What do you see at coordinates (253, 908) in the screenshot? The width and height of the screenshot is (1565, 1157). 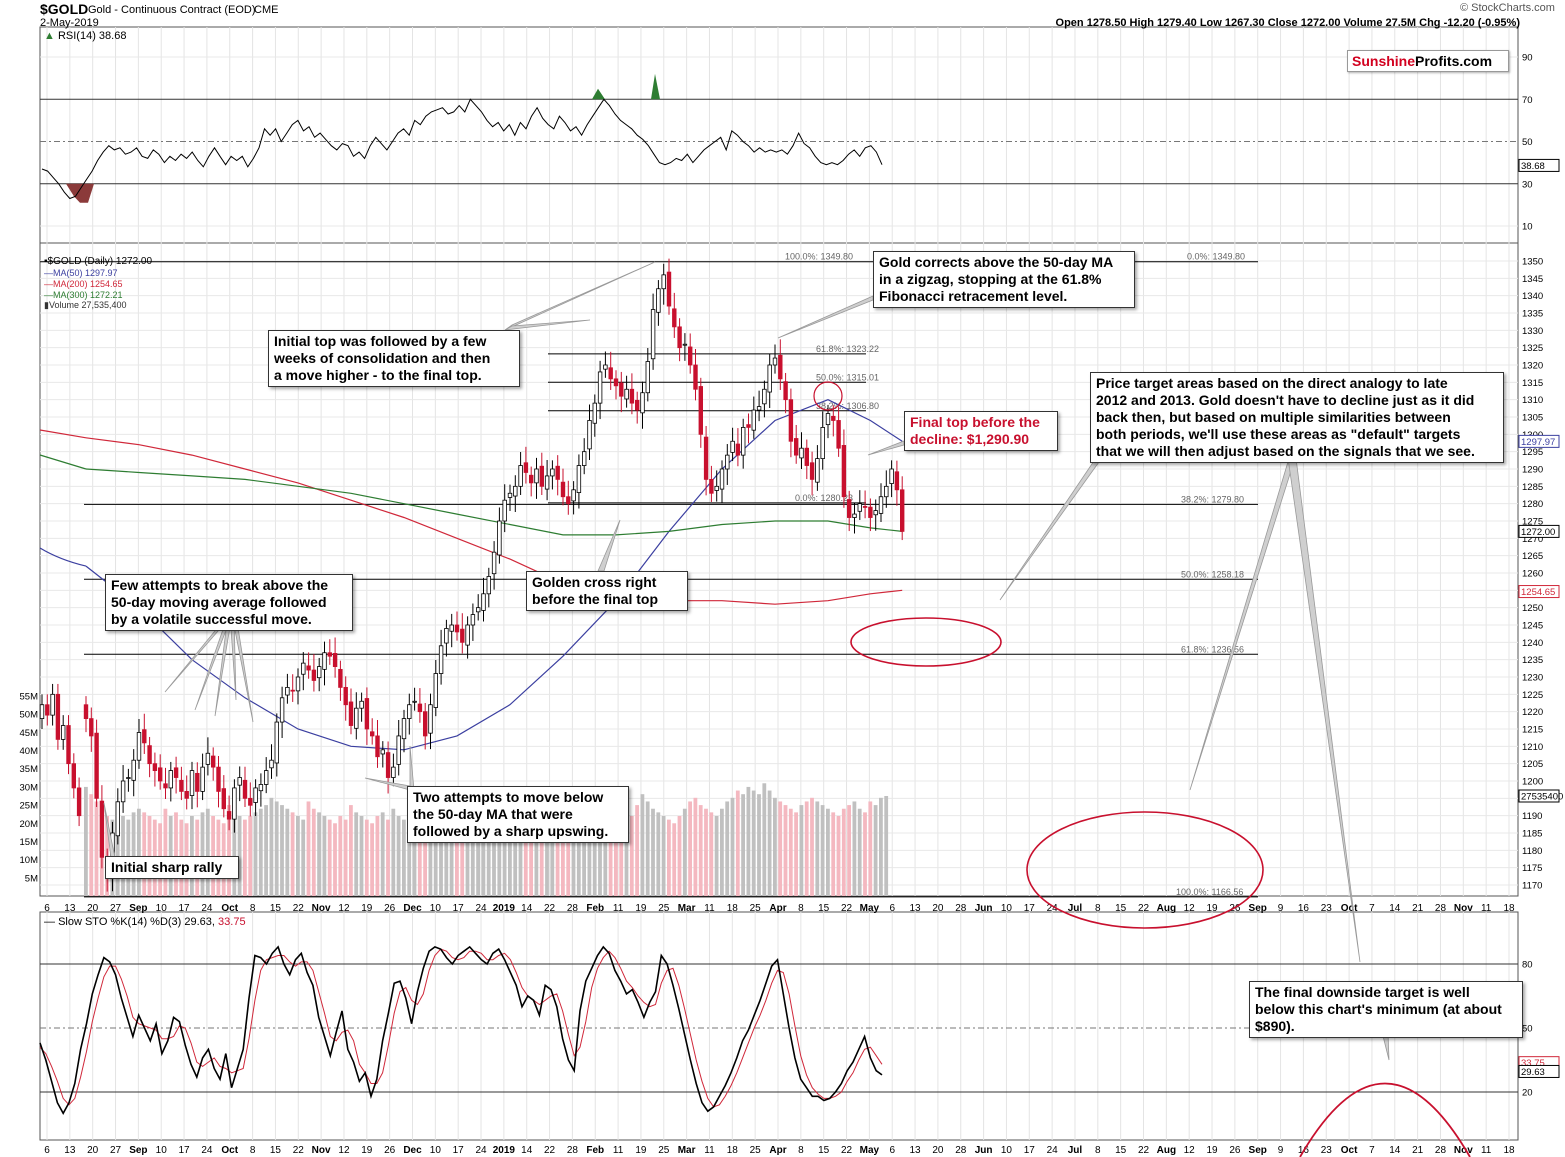 I see `x-axis-label: 8` at bounding box center [253, 908].